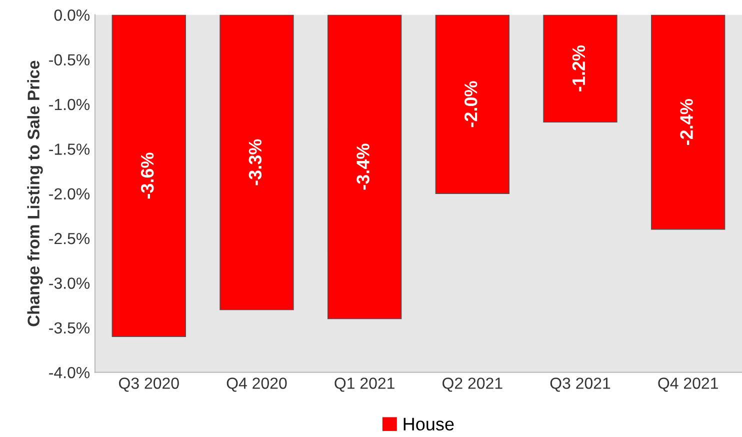 The height and width of the screenshot is (437, 742). Describe the element at coordinates (69, 194) in the screenshot. I see `y-tick-label: -2.0%` at that location.